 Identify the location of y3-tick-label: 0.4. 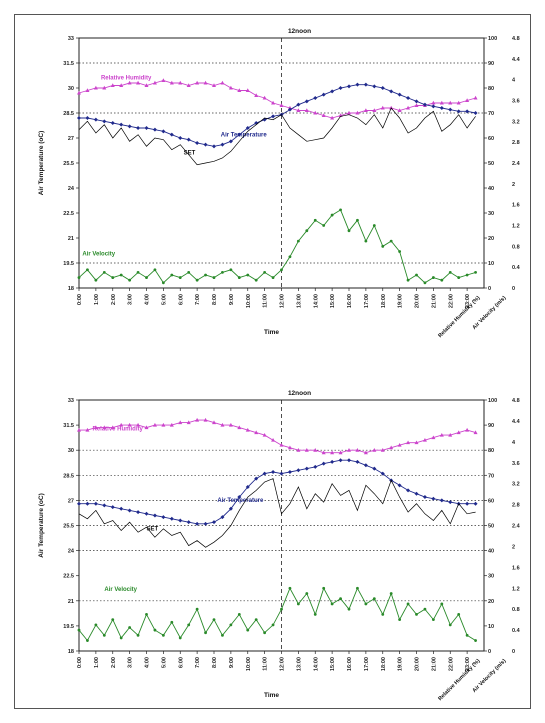
(516, 631).